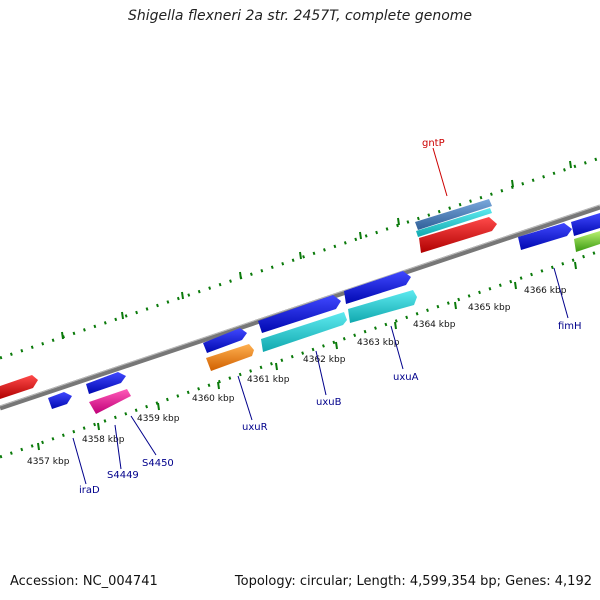 This screenshot has width=600, height=600. I want to click on kbp-label: 4359 kbp, so click(158, 419).